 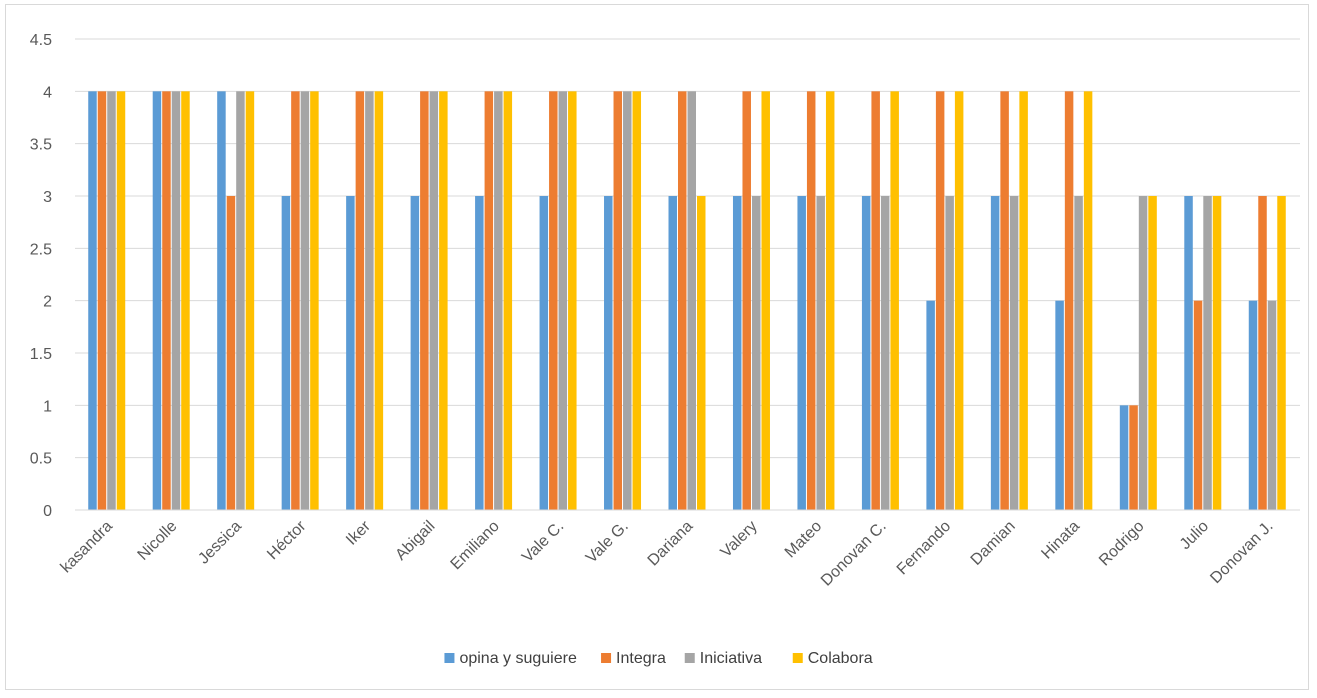 What do you see at coordinates (731, 658) in the screenshot?
I see `legend-label: Iniciativa` at bounding box center [731, 658].